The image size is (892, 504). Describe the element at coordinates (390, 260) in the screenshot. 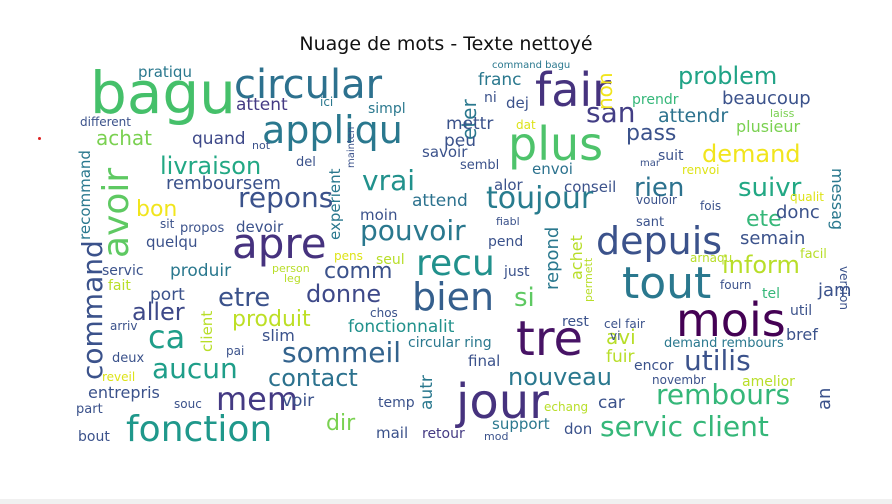

I see `word-seul: seul` at that location.